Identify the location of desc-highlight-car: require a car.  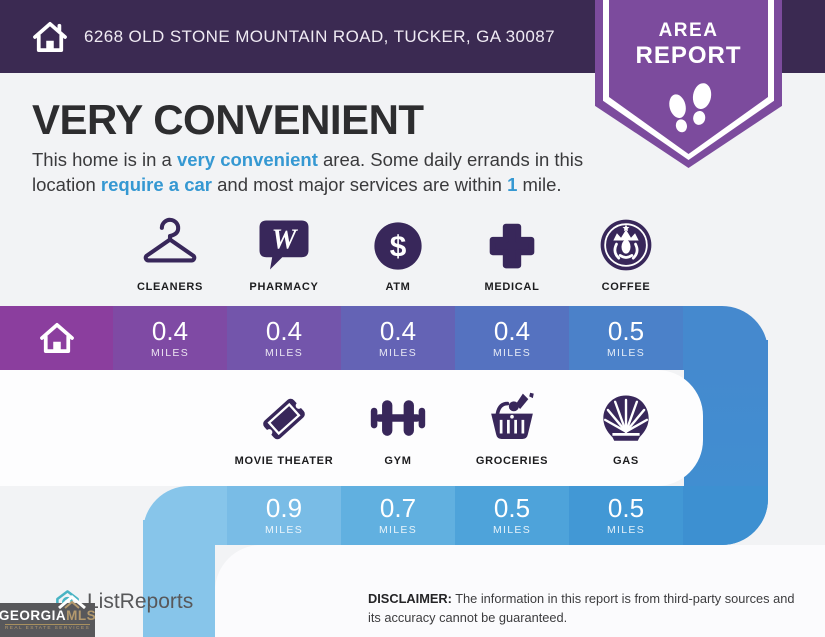
(156, 184).